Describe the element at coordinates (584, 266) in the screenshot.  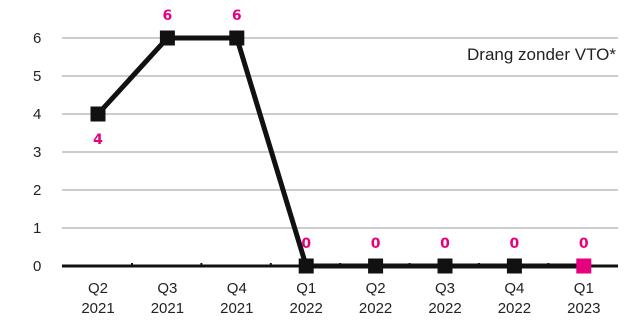
I see `data-point-marker-highlight` at that location.